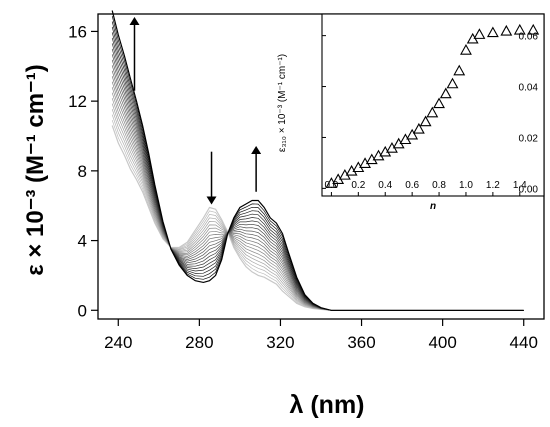  I want to click on x-tick-label: 280, so click(199, 342).